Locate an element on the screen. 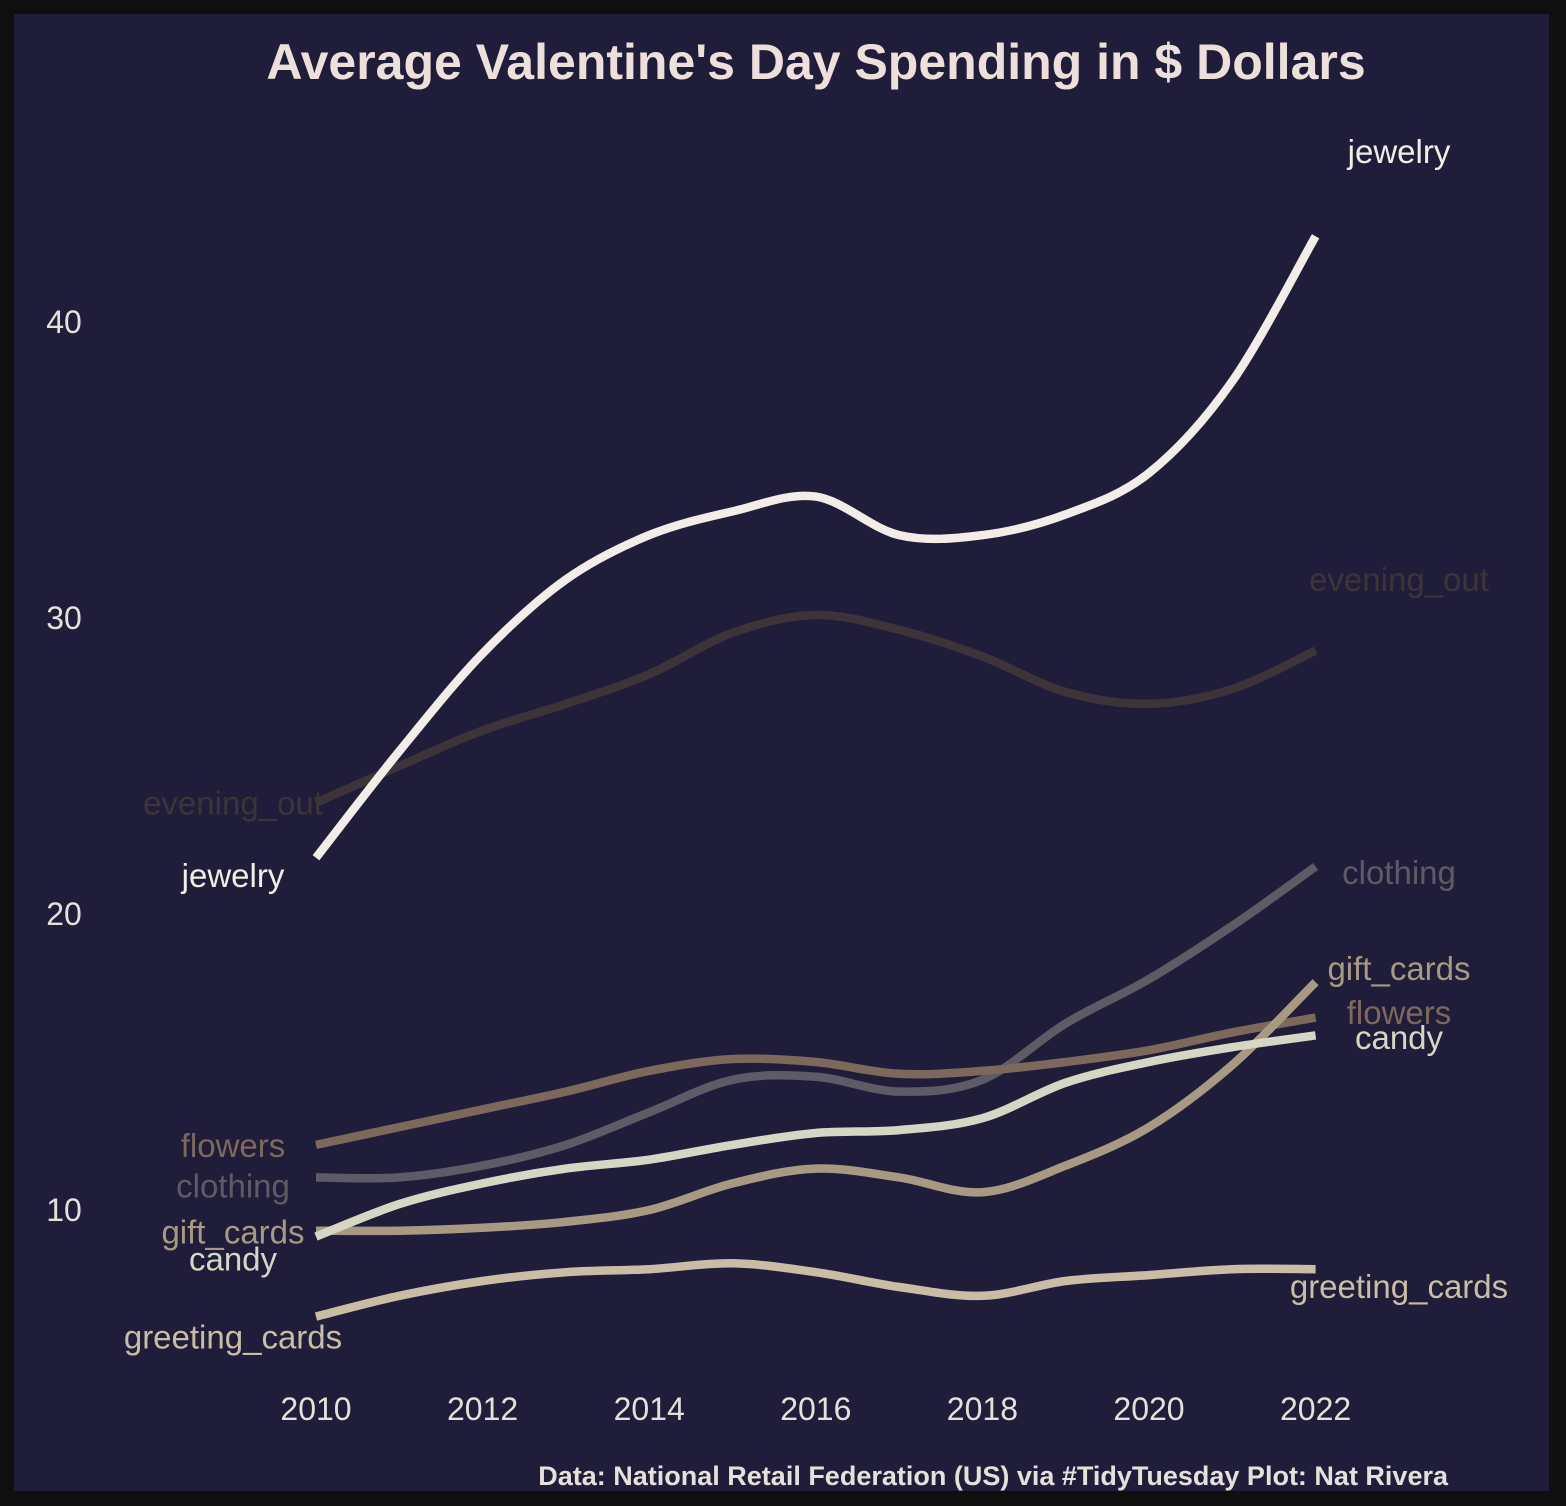  y-tick-label: 30 is located at coordinates (64, 618).